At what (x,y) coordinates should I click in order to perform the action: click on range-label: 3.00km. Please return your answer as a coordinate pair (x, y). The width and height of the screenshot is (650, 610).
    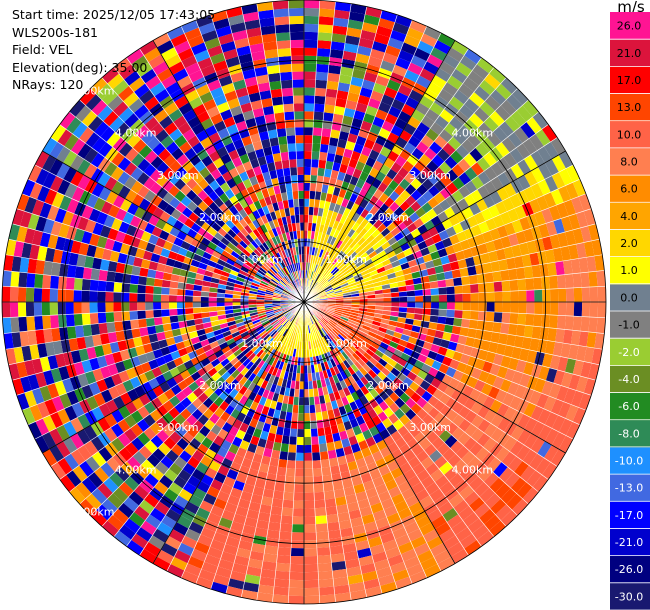
    Looking at the image, I should click on (430, 175).